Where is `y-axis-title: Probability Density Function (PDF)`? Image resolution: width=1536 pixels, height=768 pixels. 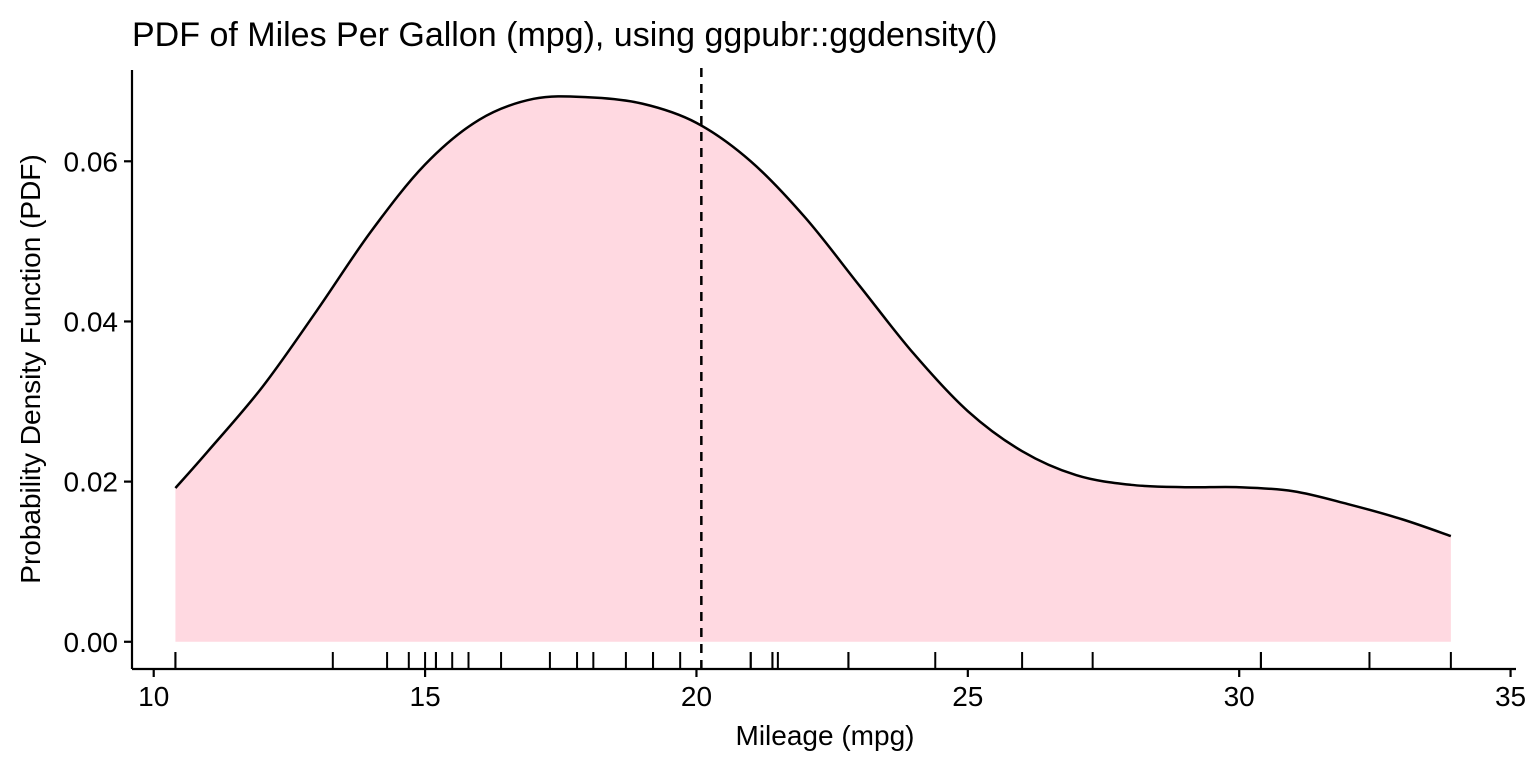 y-axis-title: Probability Density Function (PDF) is located at coordinates (30, 368).